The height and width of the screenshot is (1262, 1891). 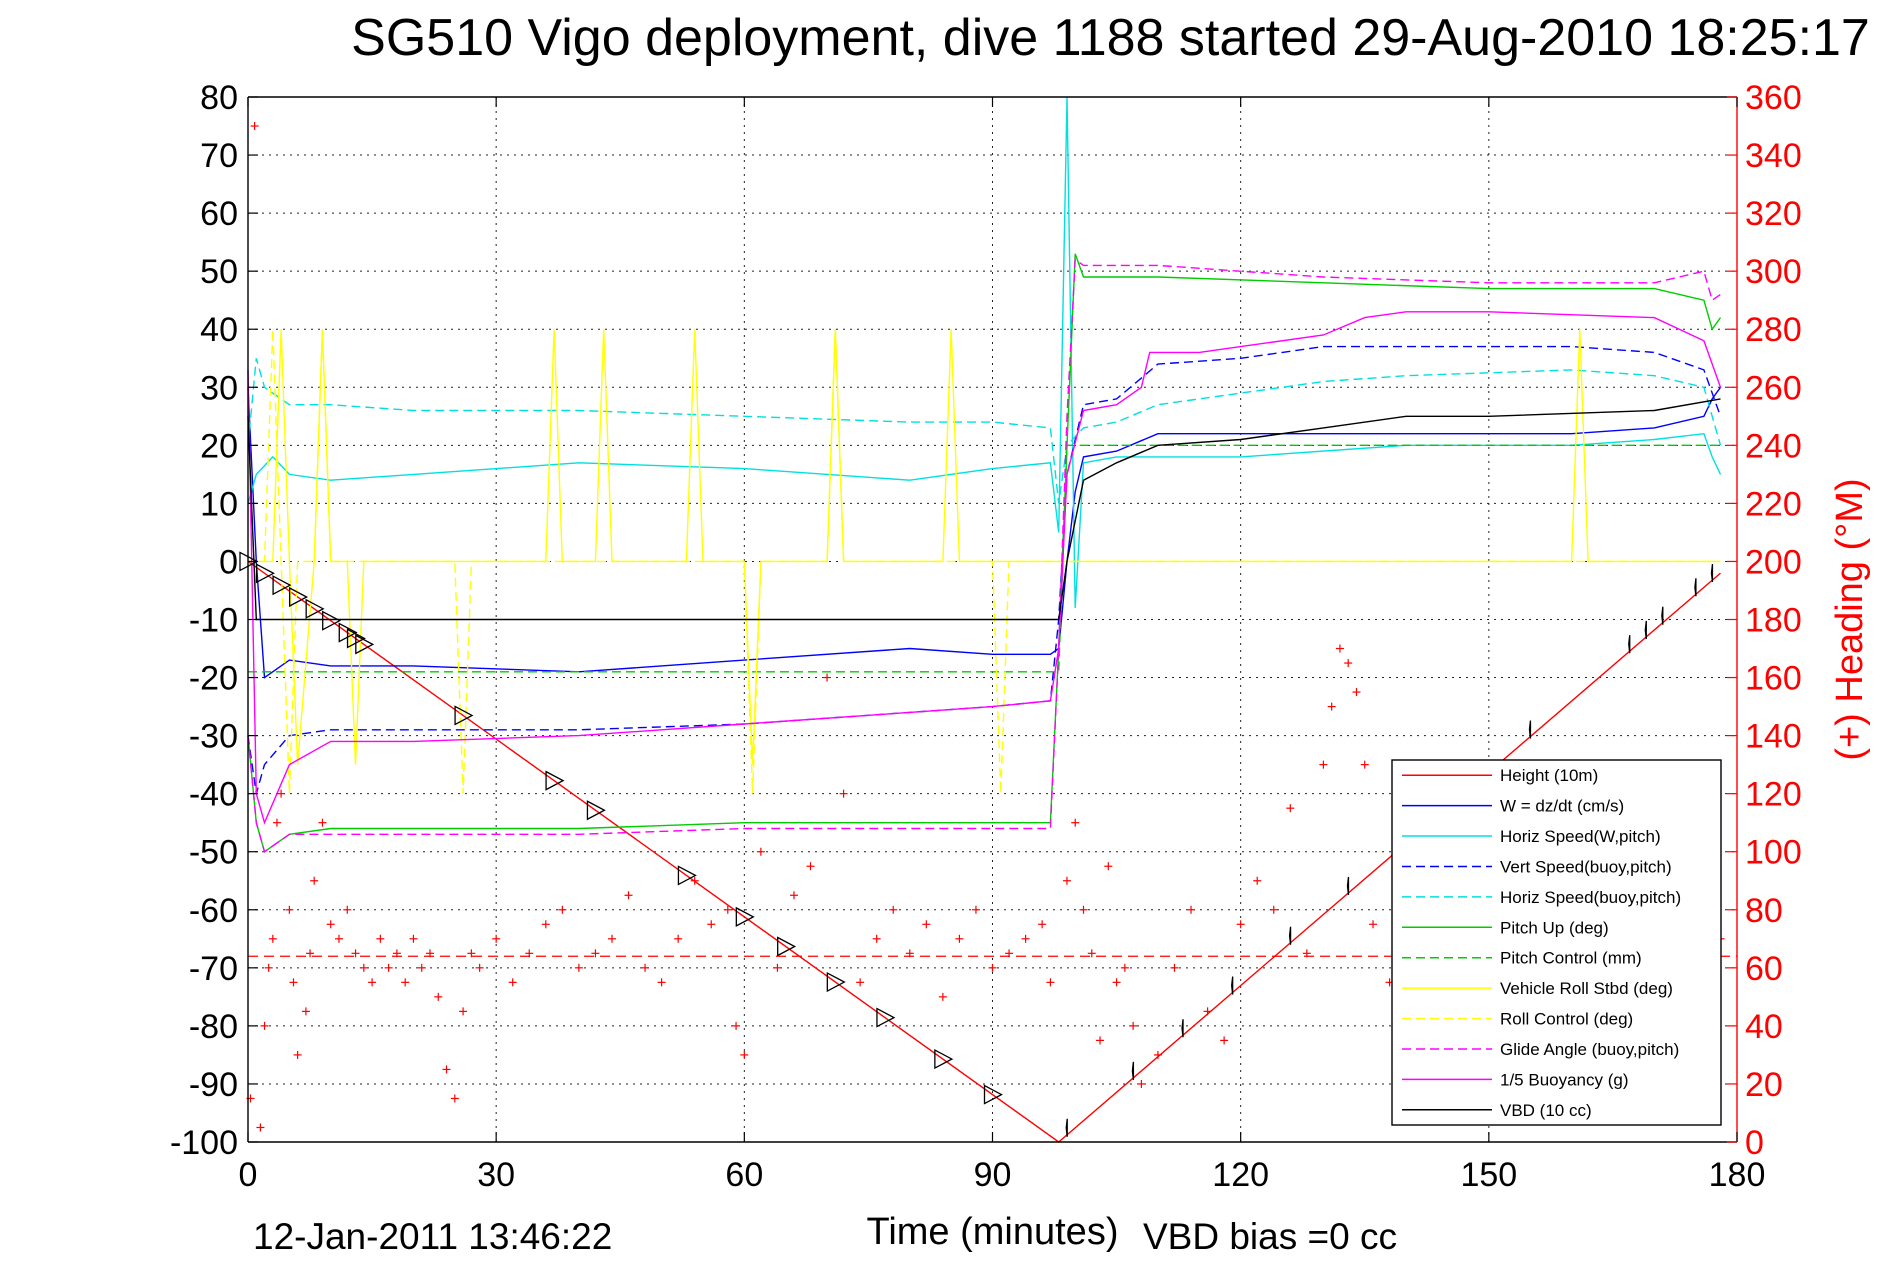 I want to click on y-right-tick-label: 200, so click(x=1773, y=562).